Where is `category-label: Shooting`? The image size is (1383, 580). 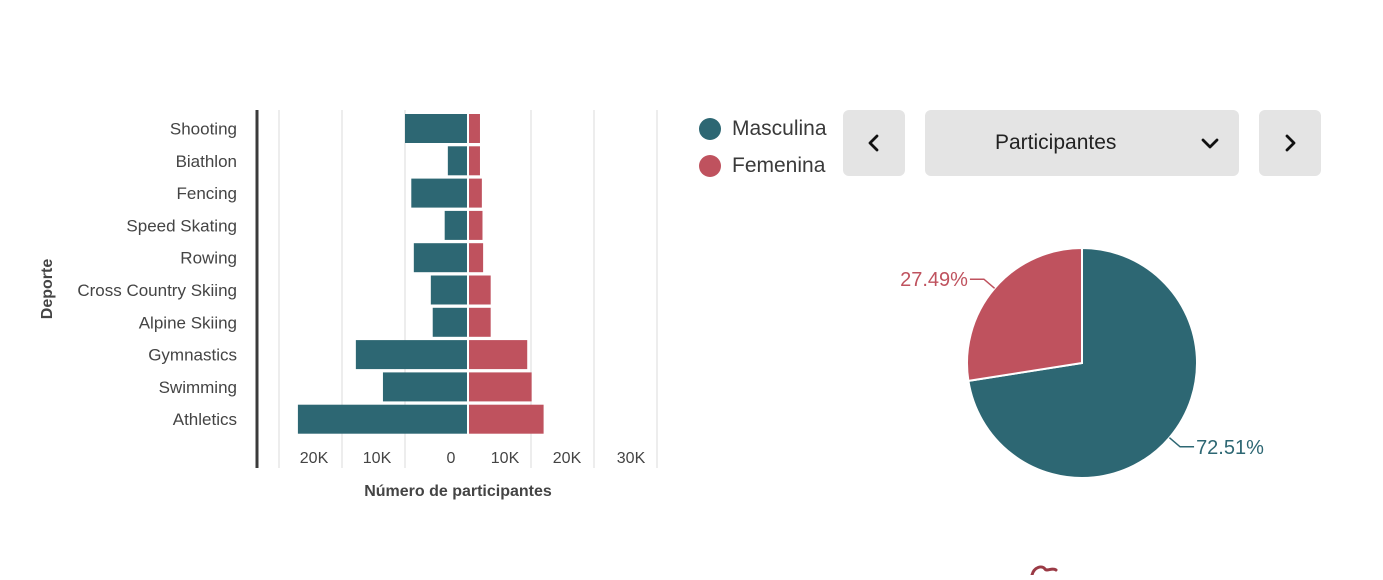 category-label: Shooting is located at coordinates (203, 129).